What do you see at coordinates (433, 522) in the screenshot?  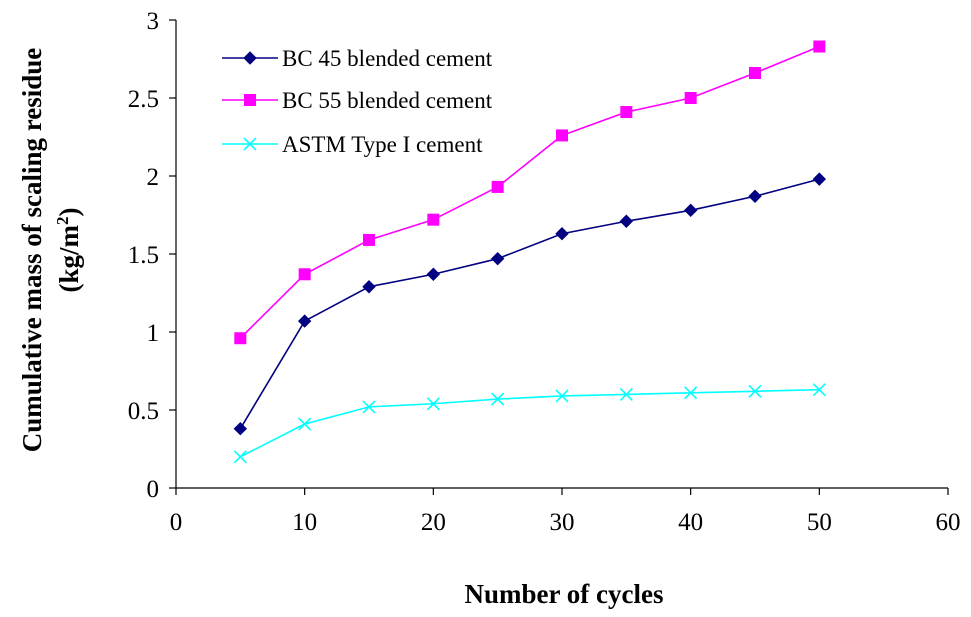 I see `x-tick-label: 20` at bounding box center [433, 522].